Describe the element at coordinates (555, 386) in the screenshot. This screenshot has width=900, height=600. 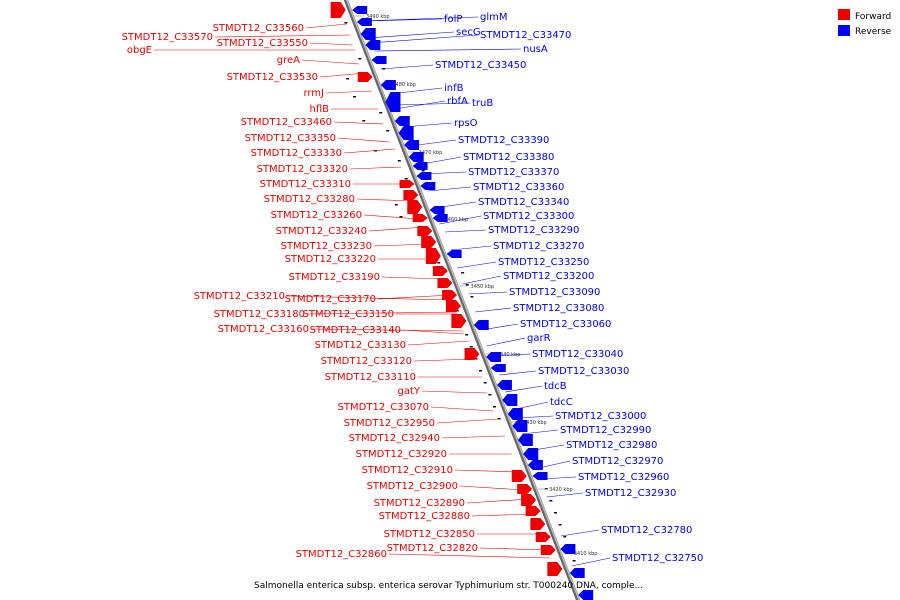
I see `reverse-gene-label: tdcB` at that location.